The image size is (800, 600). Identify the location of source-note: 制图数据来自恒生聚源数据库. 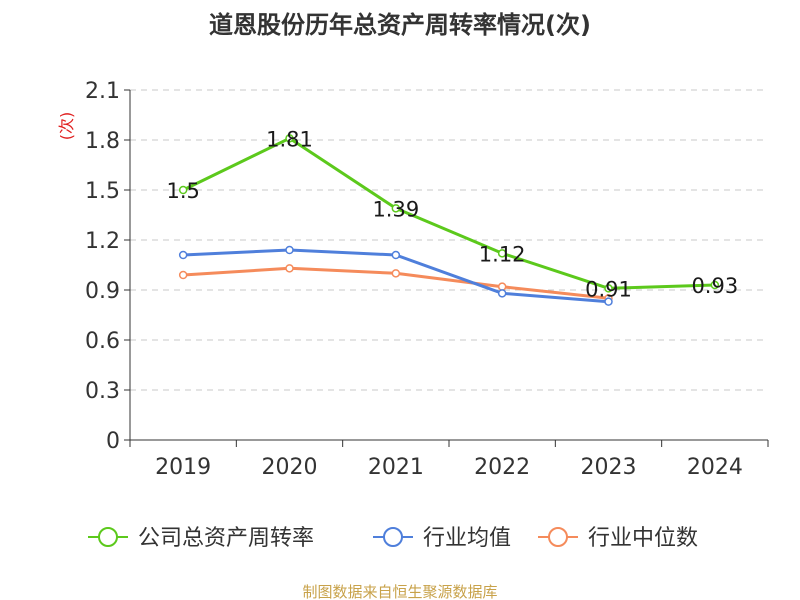
(399, 591).